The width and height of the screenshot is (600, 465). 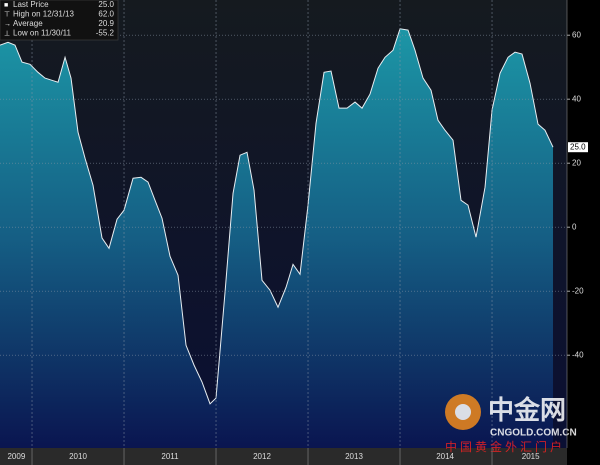 What do you see at coordinates (354, 456) in the screenshot?
I see `x-tick-label: 2013` at bounding box center [354, 456].